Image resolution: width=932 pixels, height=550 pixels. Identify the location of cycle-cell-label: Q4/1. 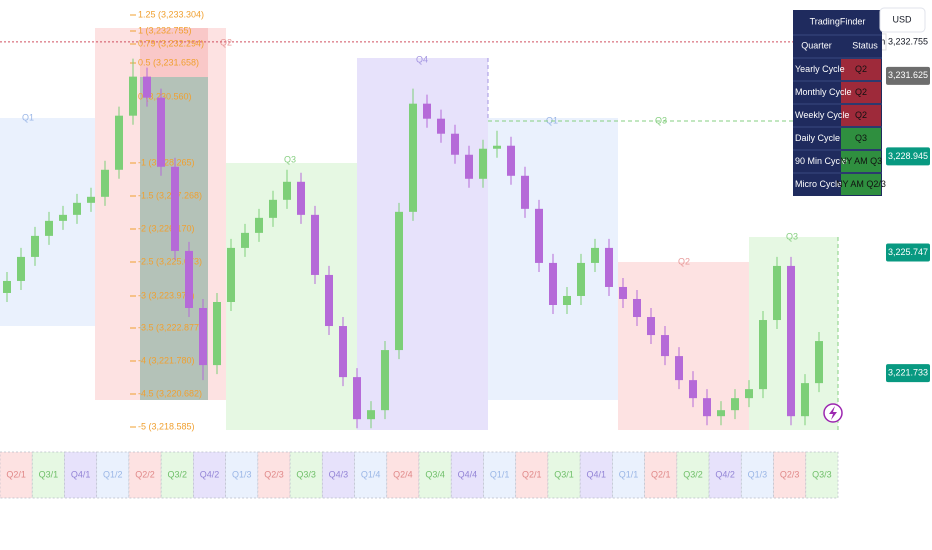
(597, 474).